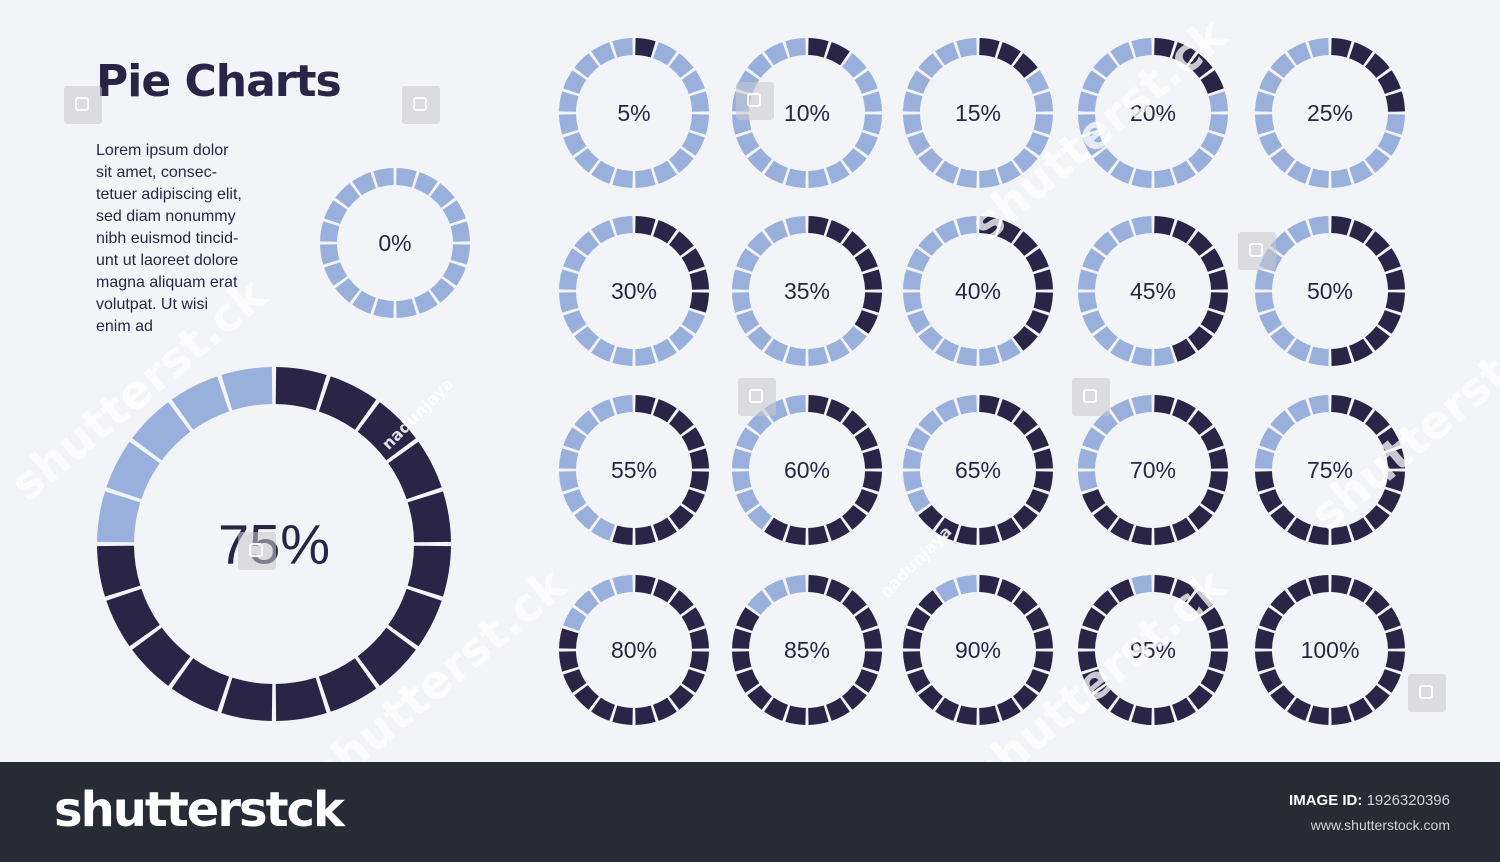 This screenshot has width=1500, height=862. Describe the element at coordinates (274, 544) in the screenshot. I see `featured-ring-chart: 75%` at that location.